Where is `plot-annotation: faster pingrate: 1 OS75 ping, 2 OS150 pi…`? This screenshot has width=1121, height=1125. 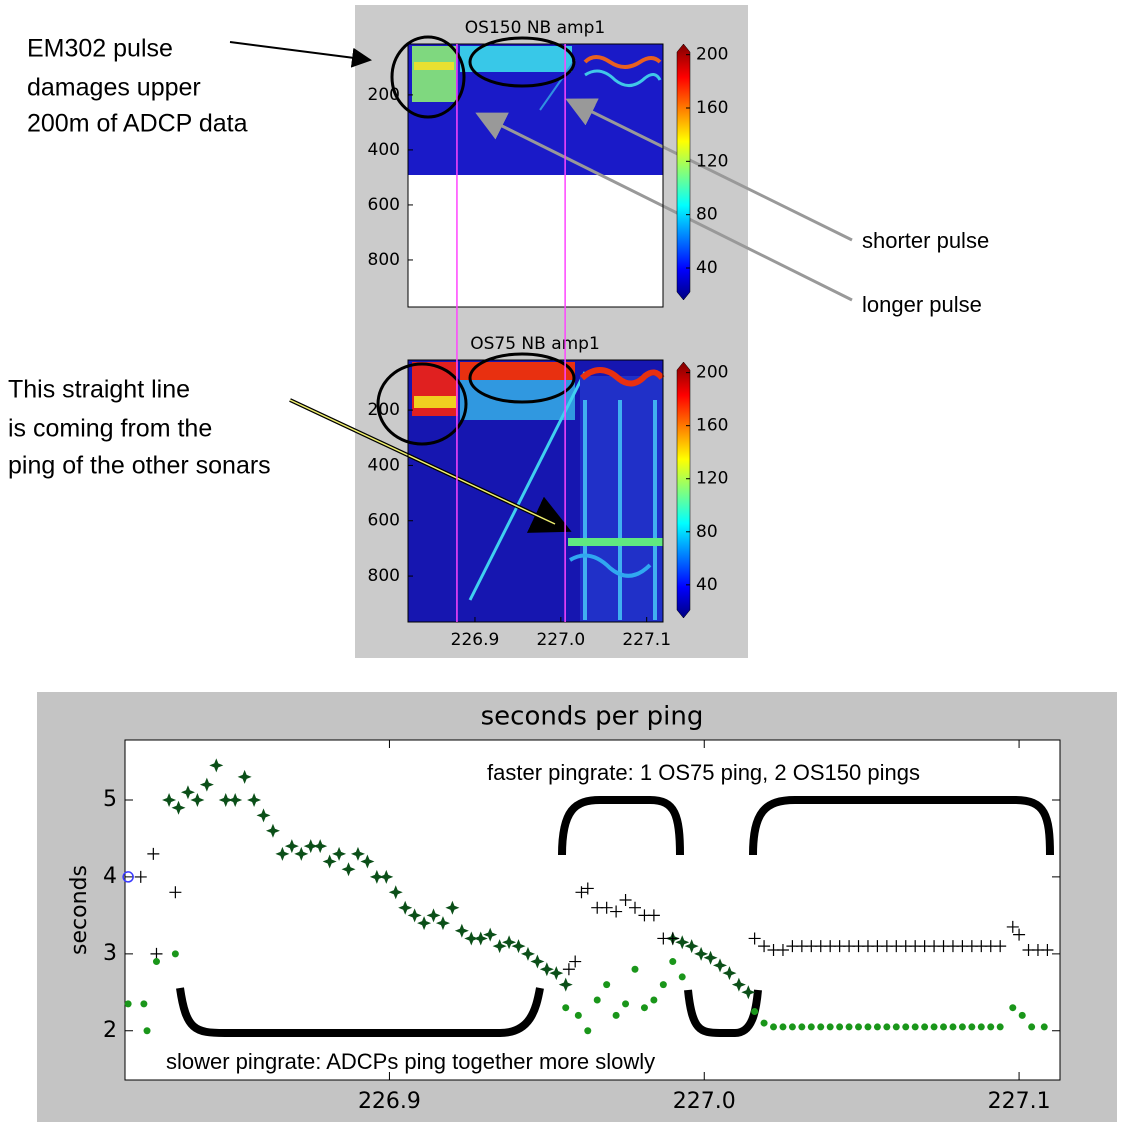
plot-annotation: faster pingrate: 1 OS75 ping, 2 OS150 pi… is located at coordinates (703, 772).